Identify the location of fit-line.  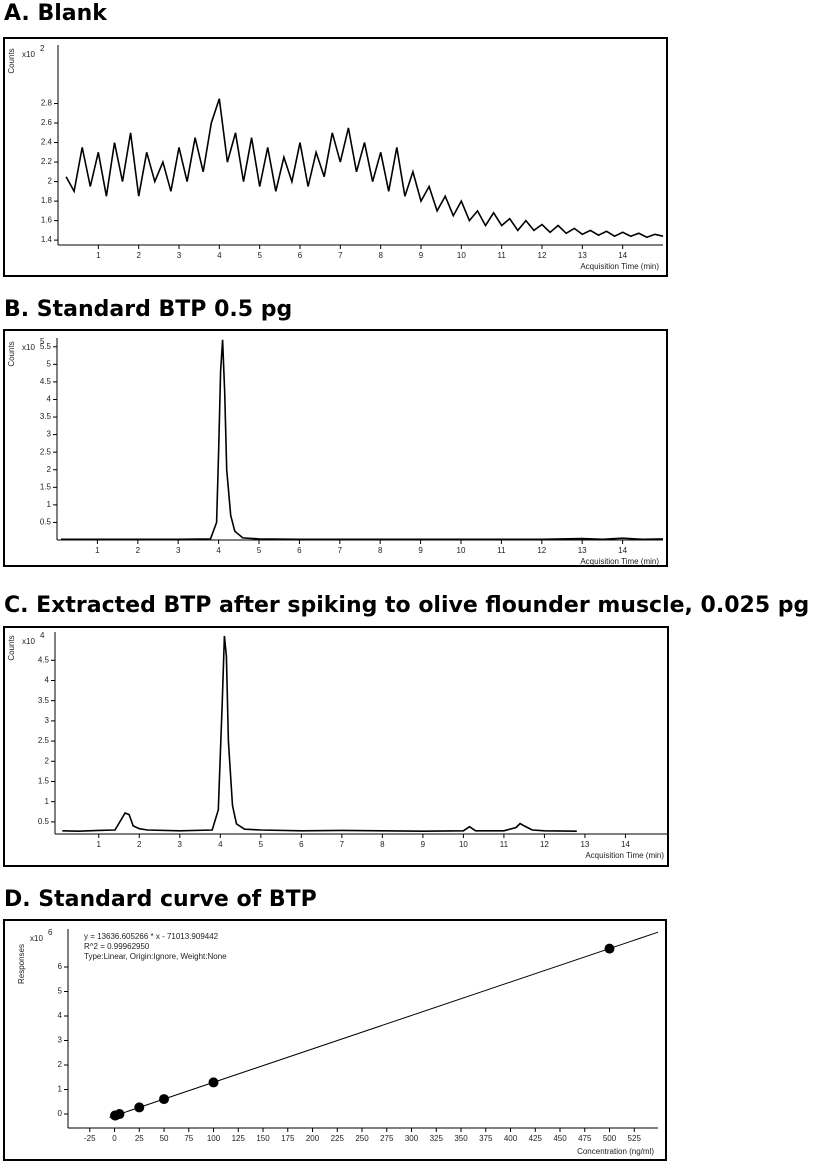
(384, 1024).